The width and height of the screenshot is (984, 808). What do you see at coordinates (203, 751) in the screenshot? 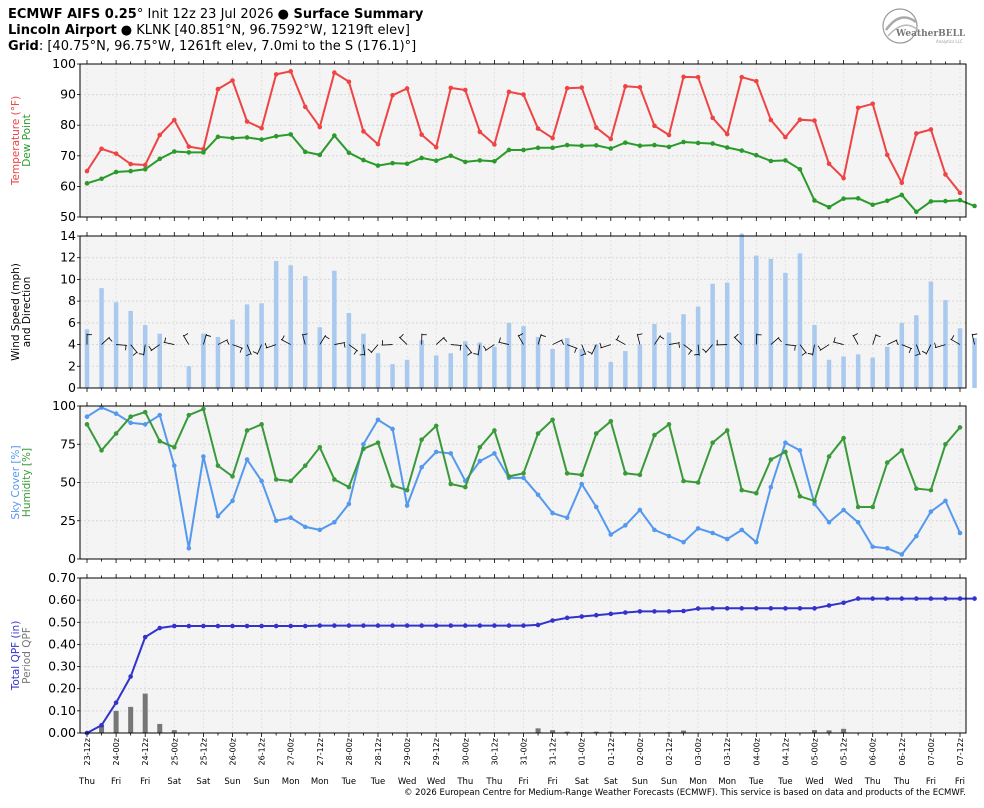
I see `x-time-label: 25-12z` at bounding box center [203, 751].